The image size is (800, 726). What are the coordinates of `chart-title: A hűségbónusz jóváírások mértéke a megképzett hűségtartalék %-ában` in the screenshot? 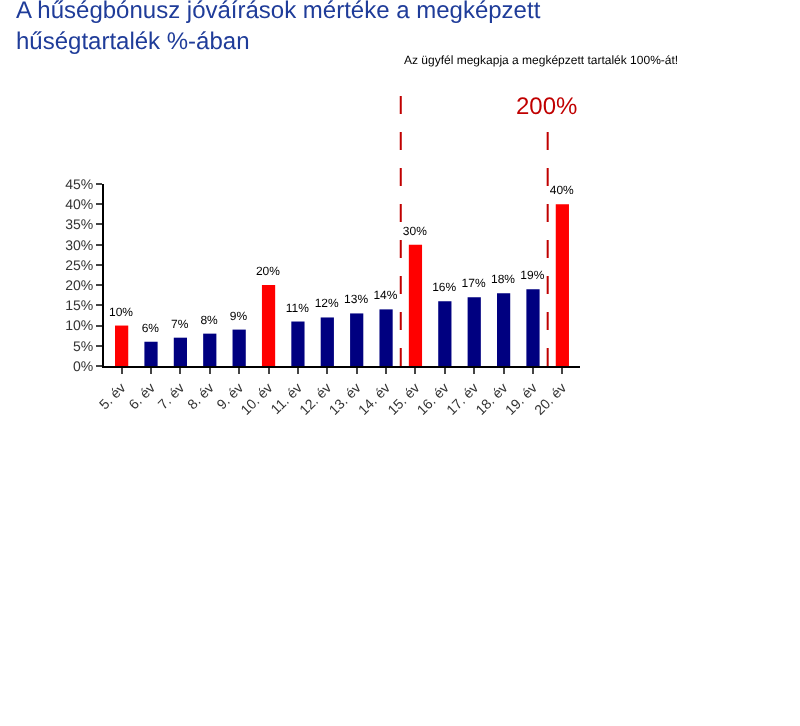 It's located at (279, 28).